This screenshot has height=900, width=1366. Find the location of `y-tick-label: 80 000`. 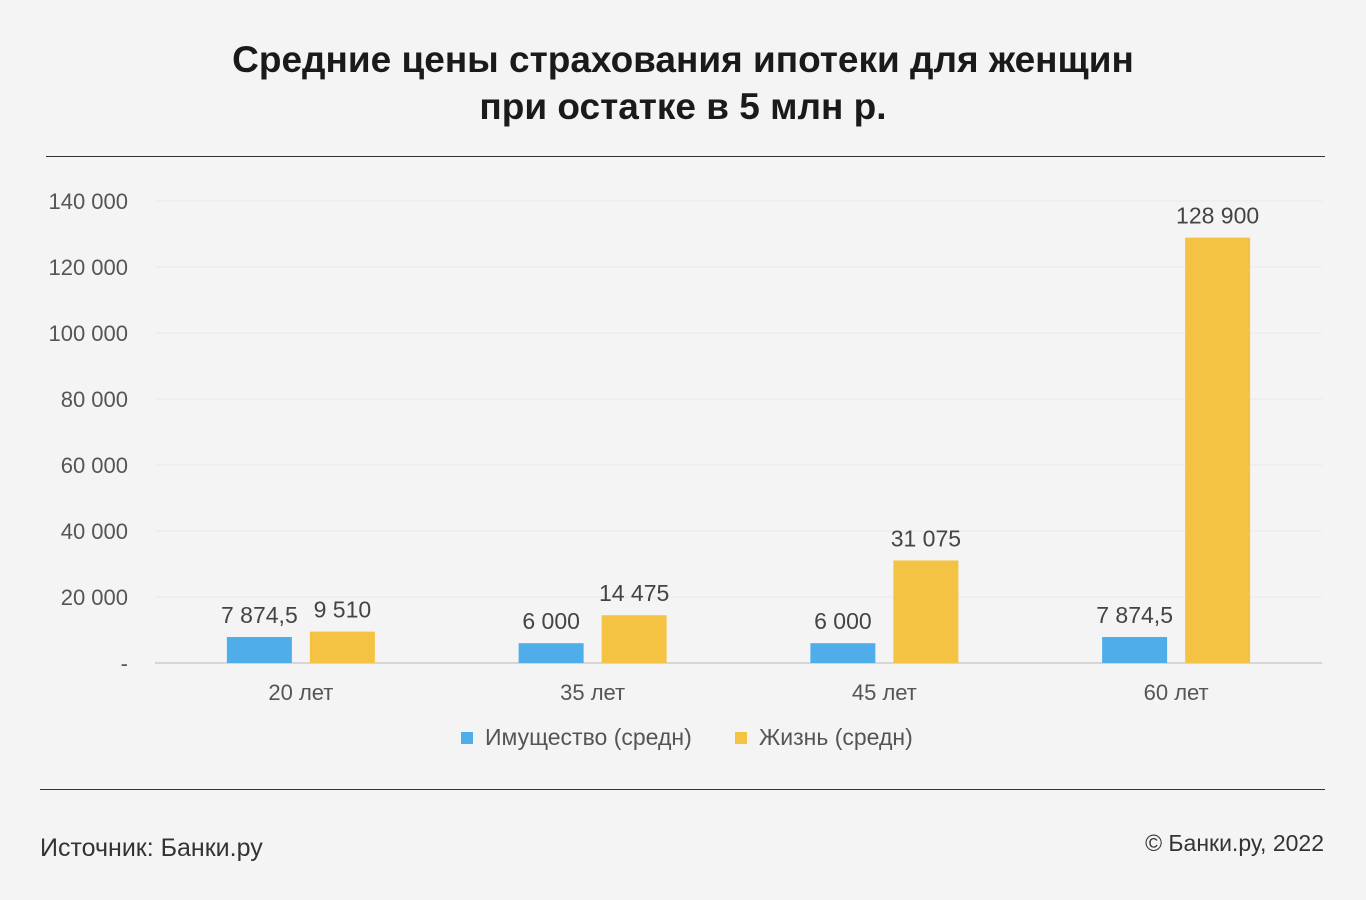

y-tick-label: 80 000 is located at coordinates (94, 399).